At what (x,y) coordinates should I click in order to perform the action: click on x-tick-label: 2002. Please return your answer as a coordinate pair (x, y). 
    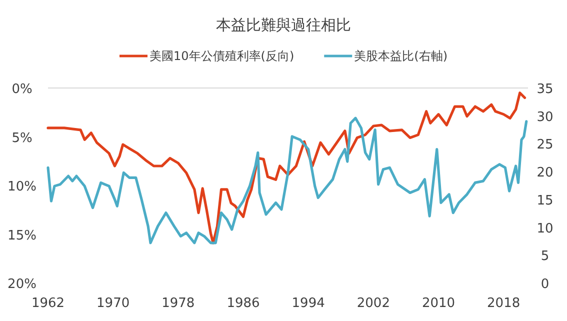
    Looking at the image, I should click on (373, 303).